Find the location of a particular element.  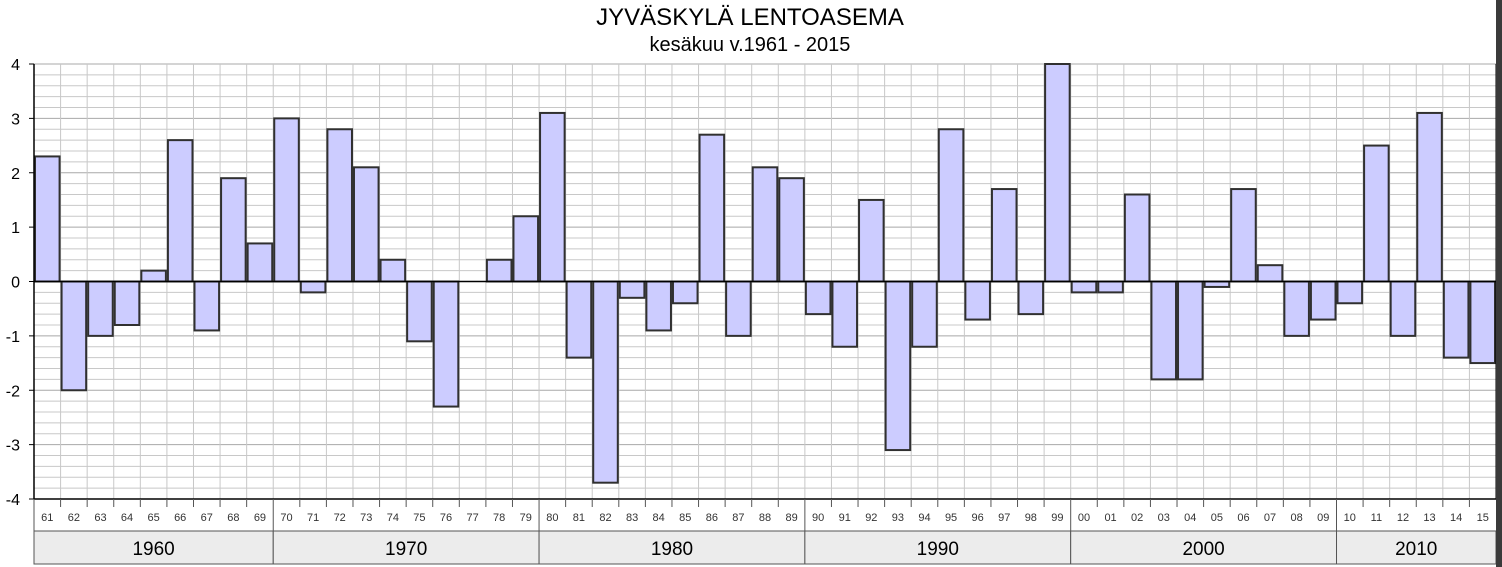

y-tick-label: -4 is located at coordinates (13, 500).